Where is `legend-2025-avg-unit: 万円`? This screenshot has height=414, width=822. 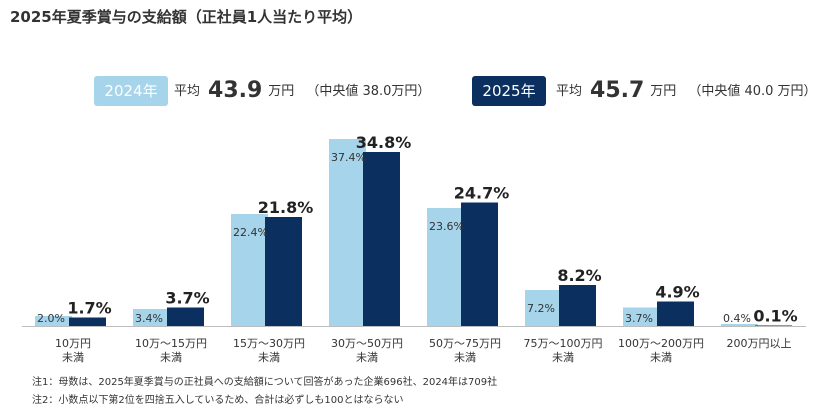 legend-2025-avg-unit: 万円 is located at coordinates (663, 91).